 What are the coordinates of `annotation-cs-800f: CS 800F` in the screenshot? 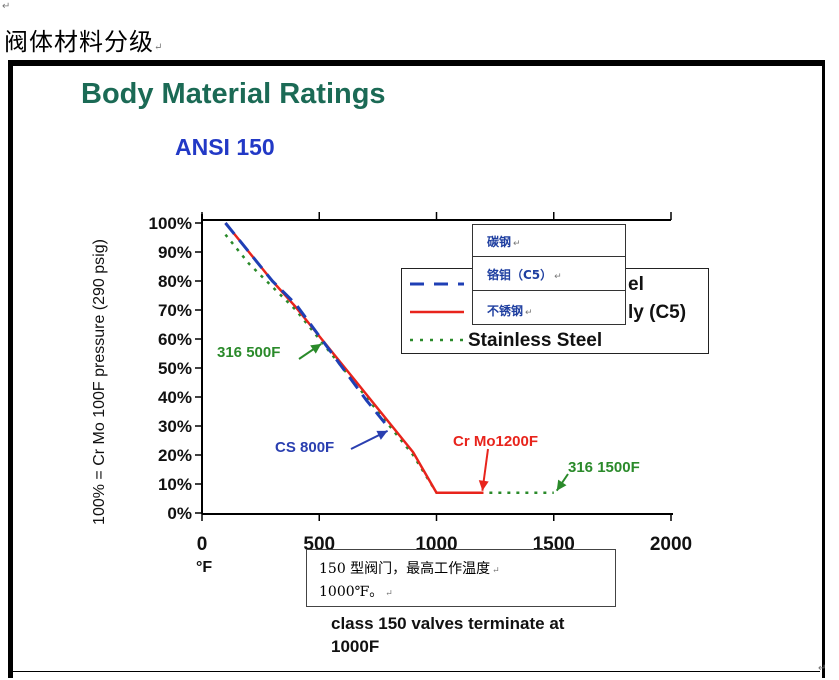 It's located at (305, 447).